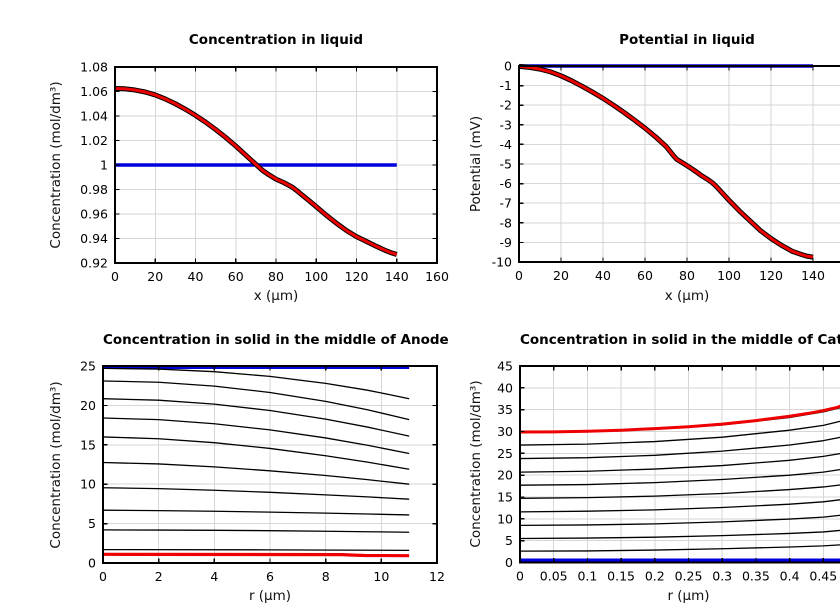 Image resolution: width=840 pixels, height=616 pixels. Describe the element at coordinates (506, 85) in the screenshot. I see `svg-text: -1` at that location.